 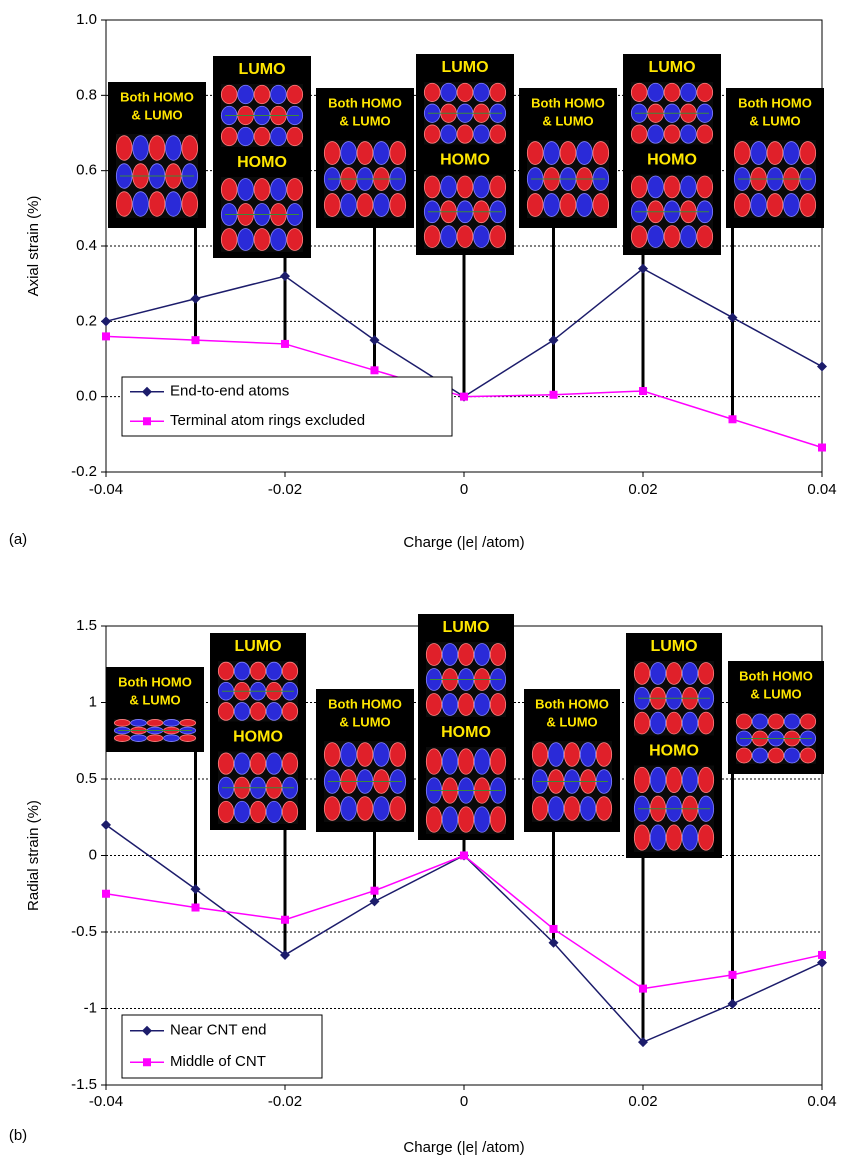 I want to click on x-tick-label: 0.04, so click(x=821, y=1101).